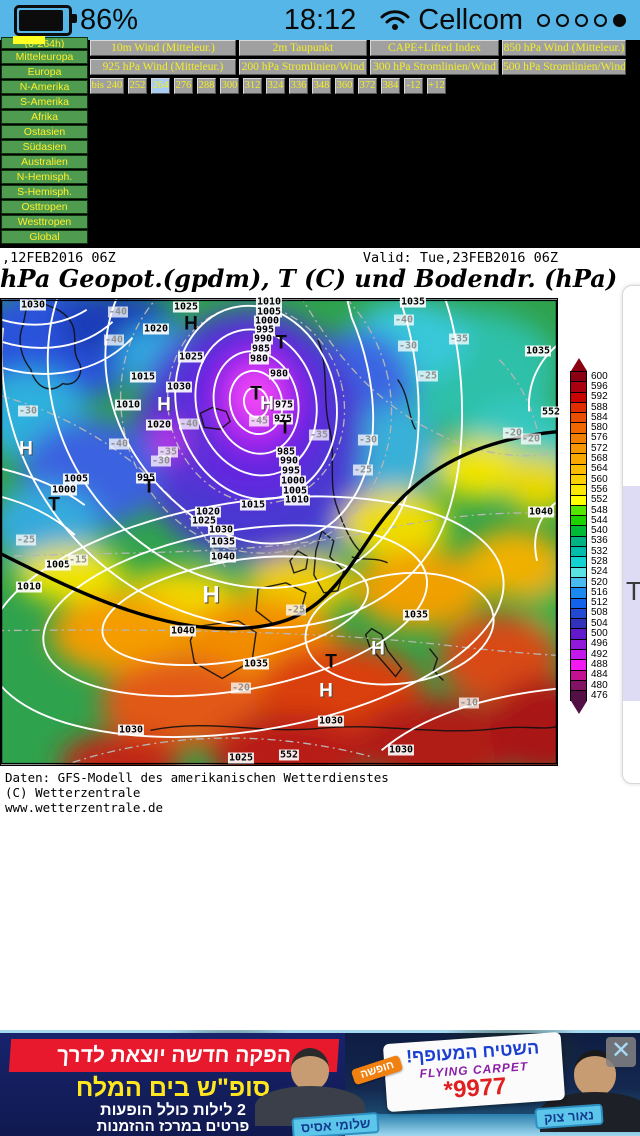 The width and height of the screenshot is (640, 1136). Describe the element at coordinates (599, 510) in the screenshot. I see `colorbar-tick-label: 548` at that location.